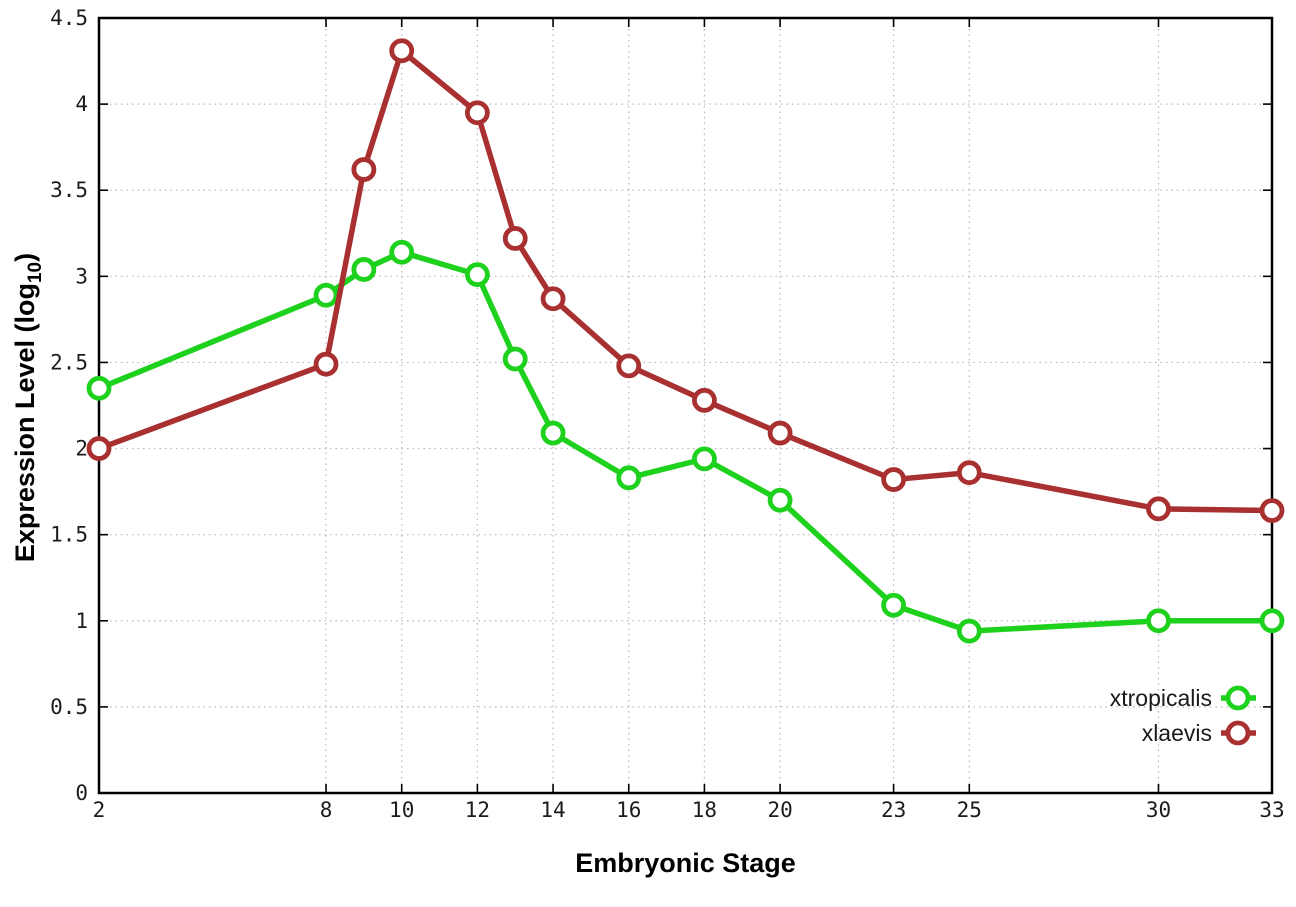 This screenshot has height=907, width=1296. Describe the element at coordinates (69, 362) in the screenshot. I see `y-tick-label: 2.5` at that location.